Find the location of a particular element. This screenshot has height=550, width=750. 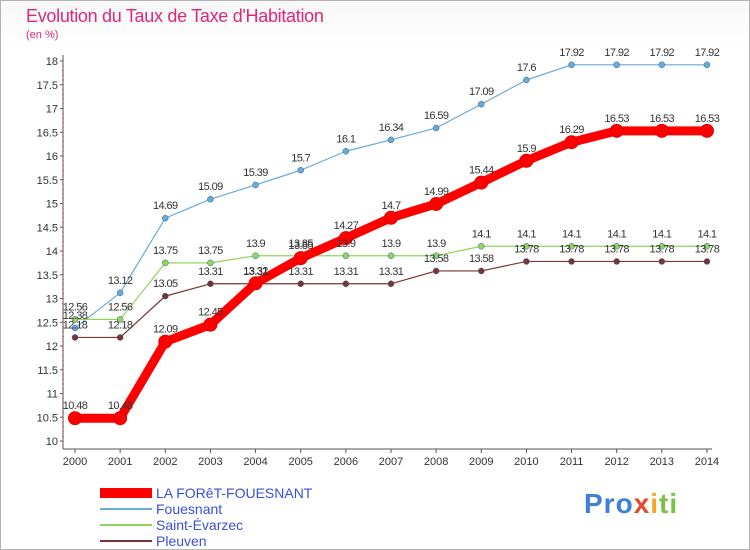

y-tick-label: 10.5 is located at coordinates (47, 418).